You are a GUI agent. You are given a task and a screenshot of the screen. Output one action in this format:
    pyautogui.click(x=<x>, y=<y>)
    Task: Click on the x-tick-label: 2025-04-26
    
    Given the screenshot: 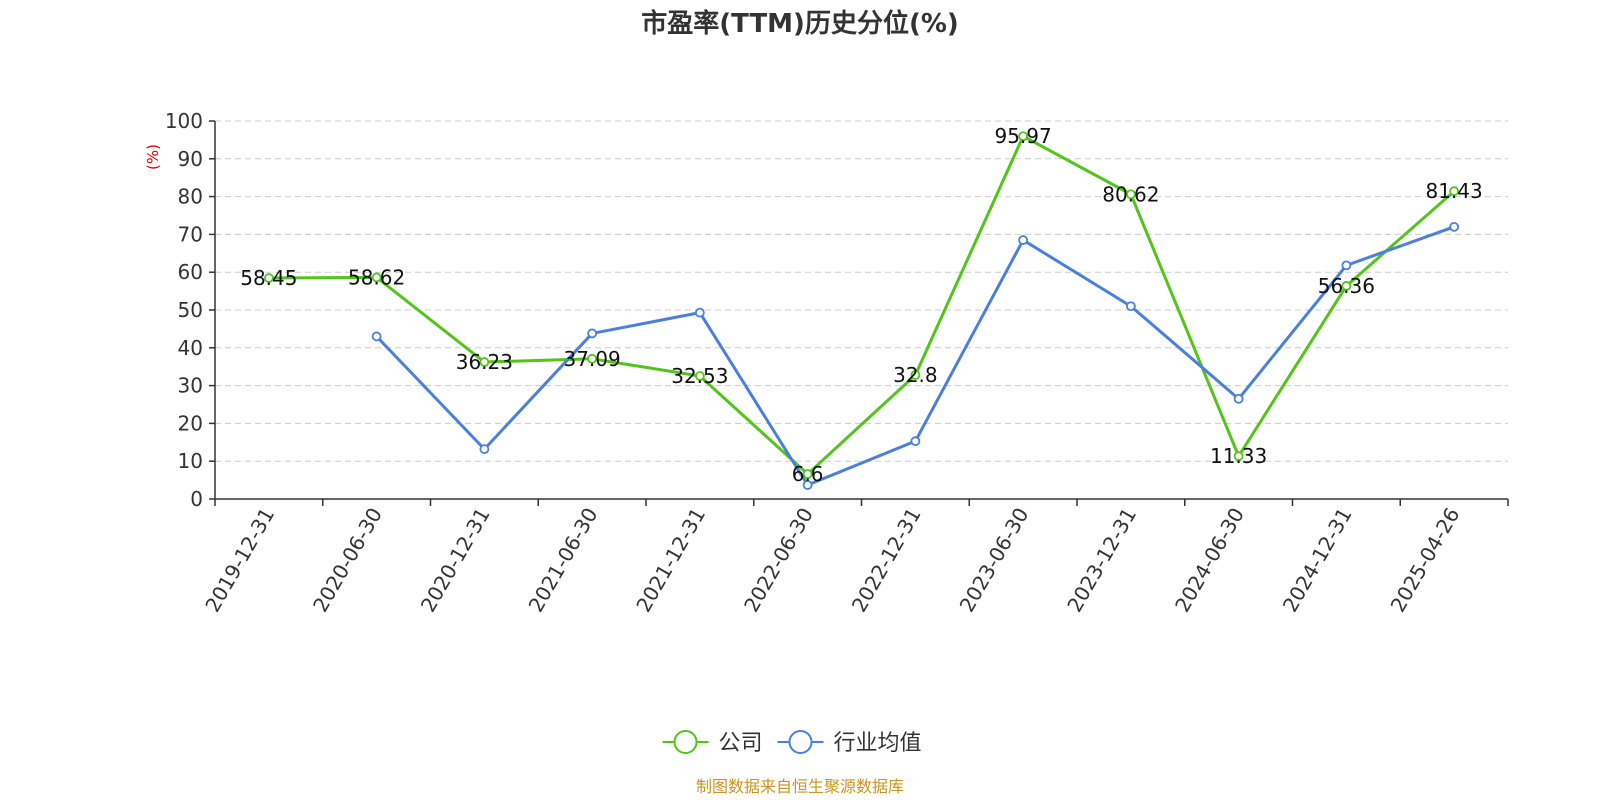 What is the action you would take?
    pyautogui.click(x=1425, y=560)
    